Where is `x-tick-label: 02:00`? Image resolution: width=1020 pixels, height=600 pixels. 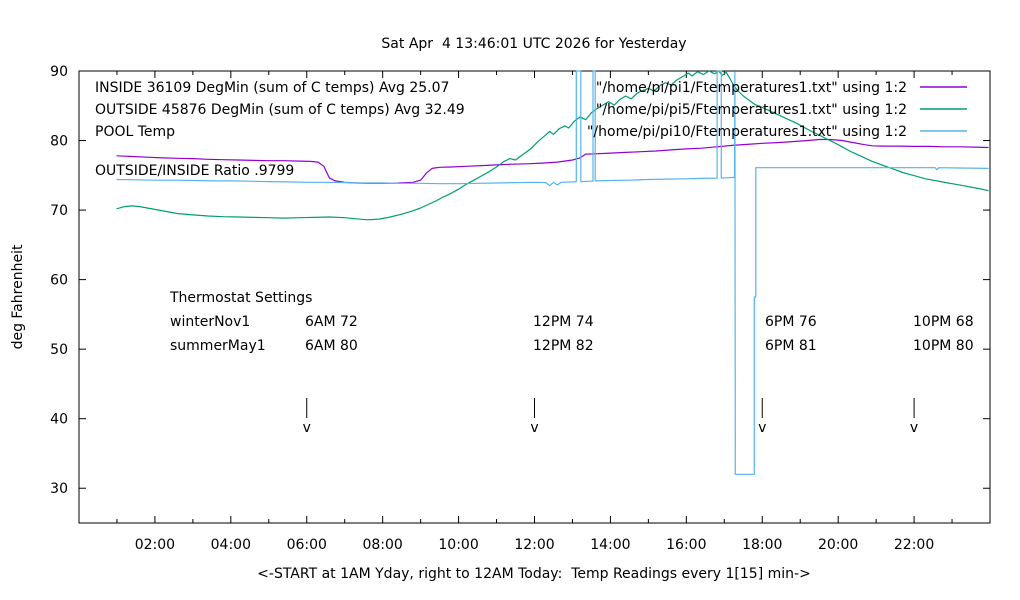 x-tick-label: 02:00 is located at coordinates (155, 545).